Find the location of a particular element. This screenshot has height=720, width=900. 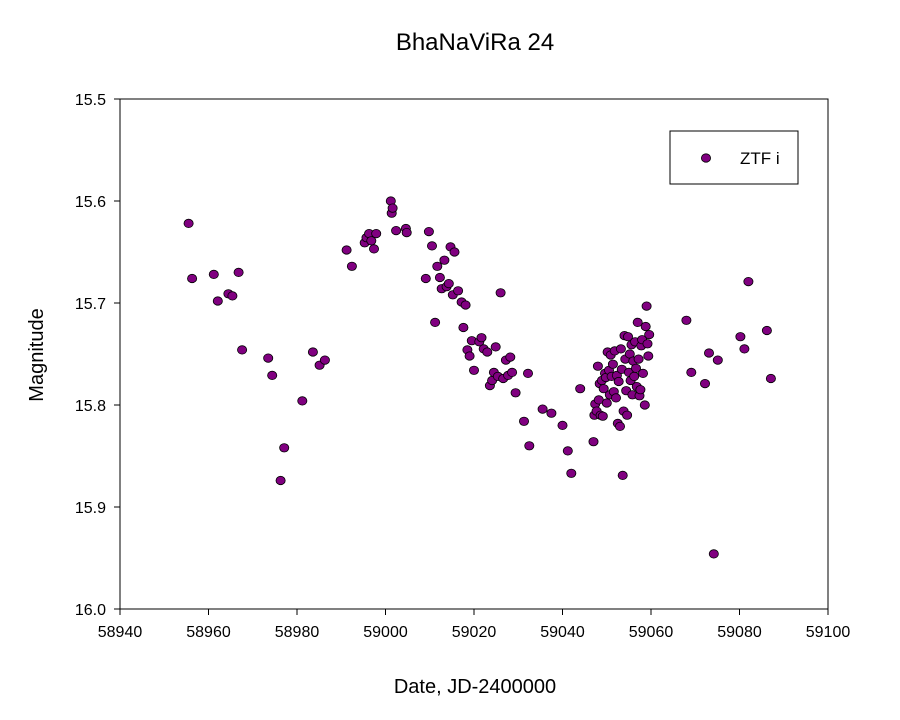

x-tick-label: 59060 is located at coordinates (651, 632).